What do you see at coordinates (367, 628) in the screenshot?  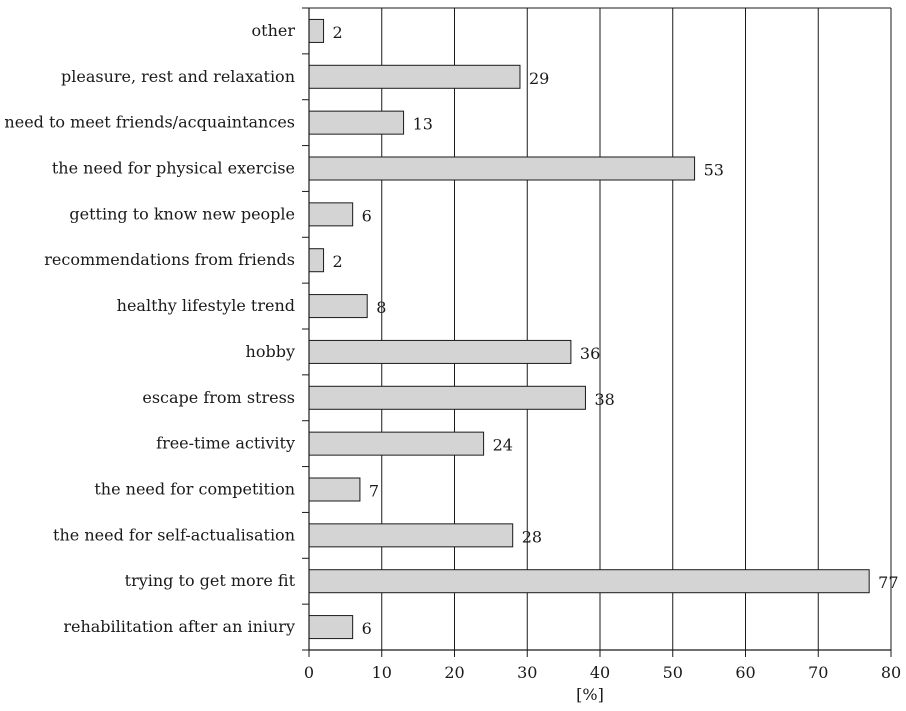 I see `value-label-13: 6` at bounding box center [367, 628].